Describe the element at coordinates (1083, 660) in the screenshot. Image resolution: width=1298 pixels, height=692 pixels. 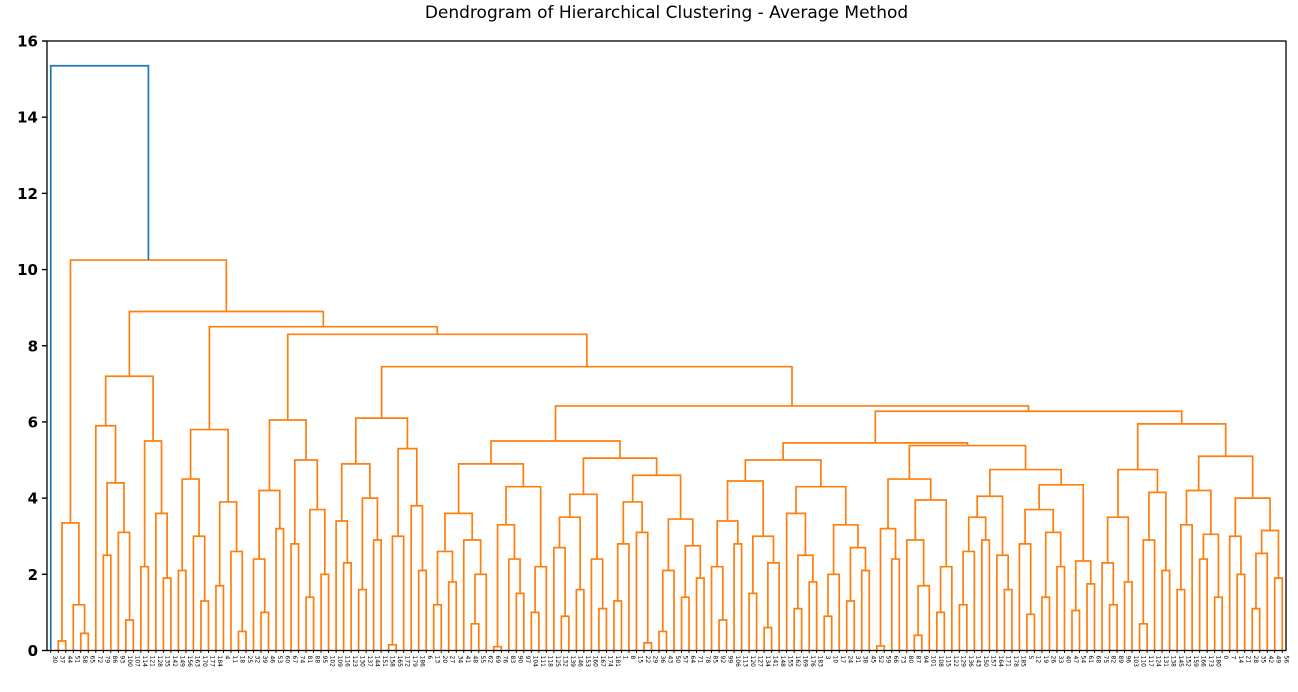
I see `leaf-label: 54` at that location.